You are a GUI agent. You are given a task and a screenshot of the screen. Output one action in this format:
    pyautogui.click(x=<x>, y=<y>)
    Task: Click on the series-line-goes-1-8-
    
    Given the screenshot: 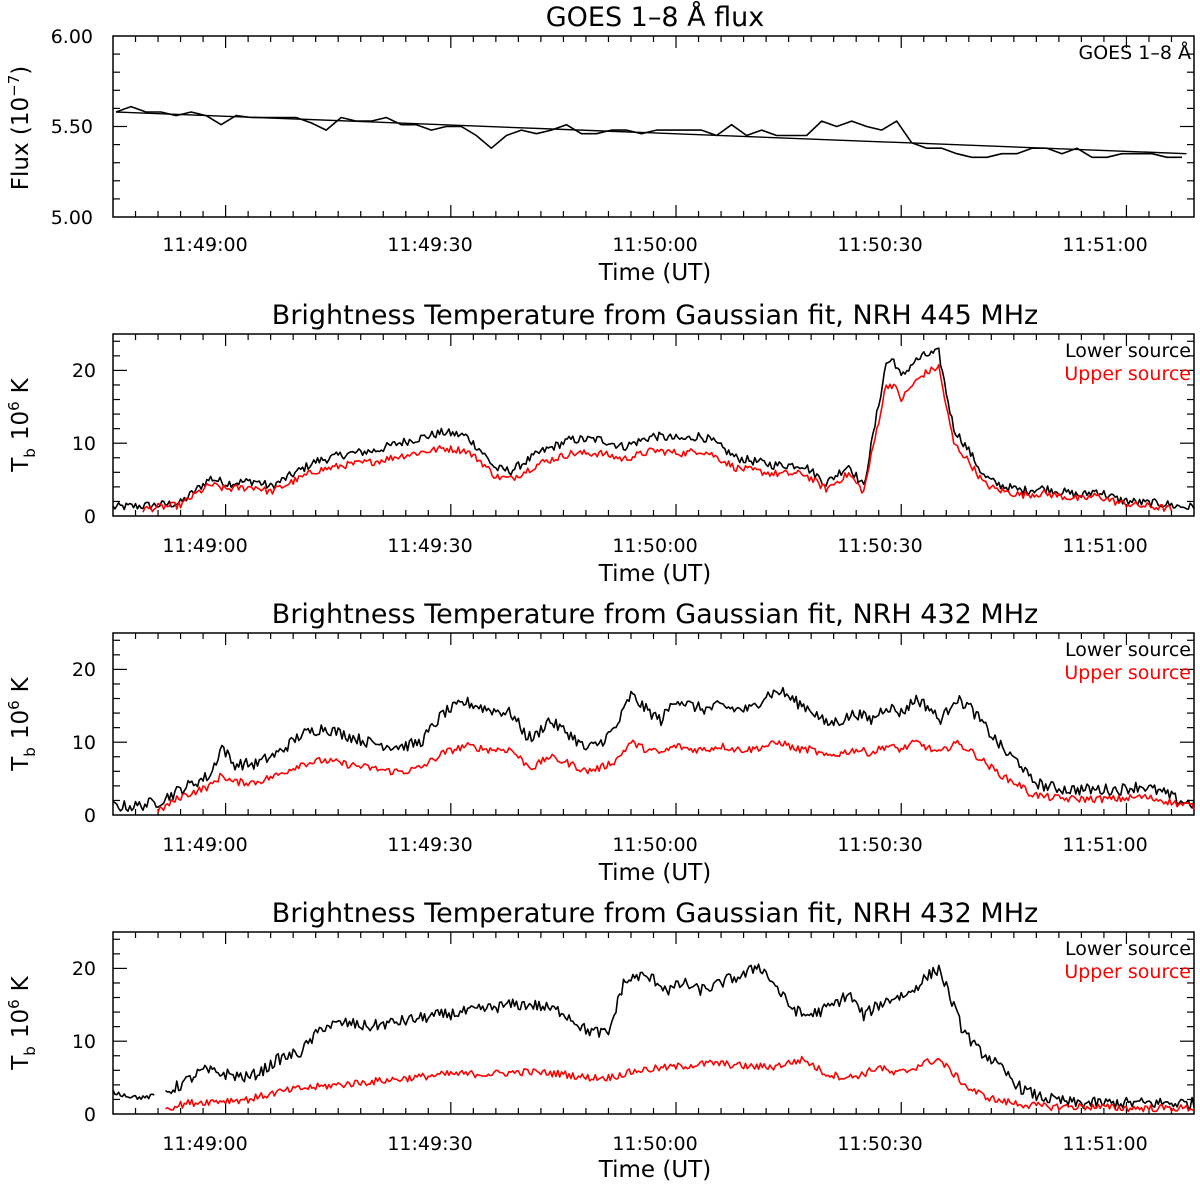 What is the action you would take?
    pyautogui.click(x=648, y=132)
    